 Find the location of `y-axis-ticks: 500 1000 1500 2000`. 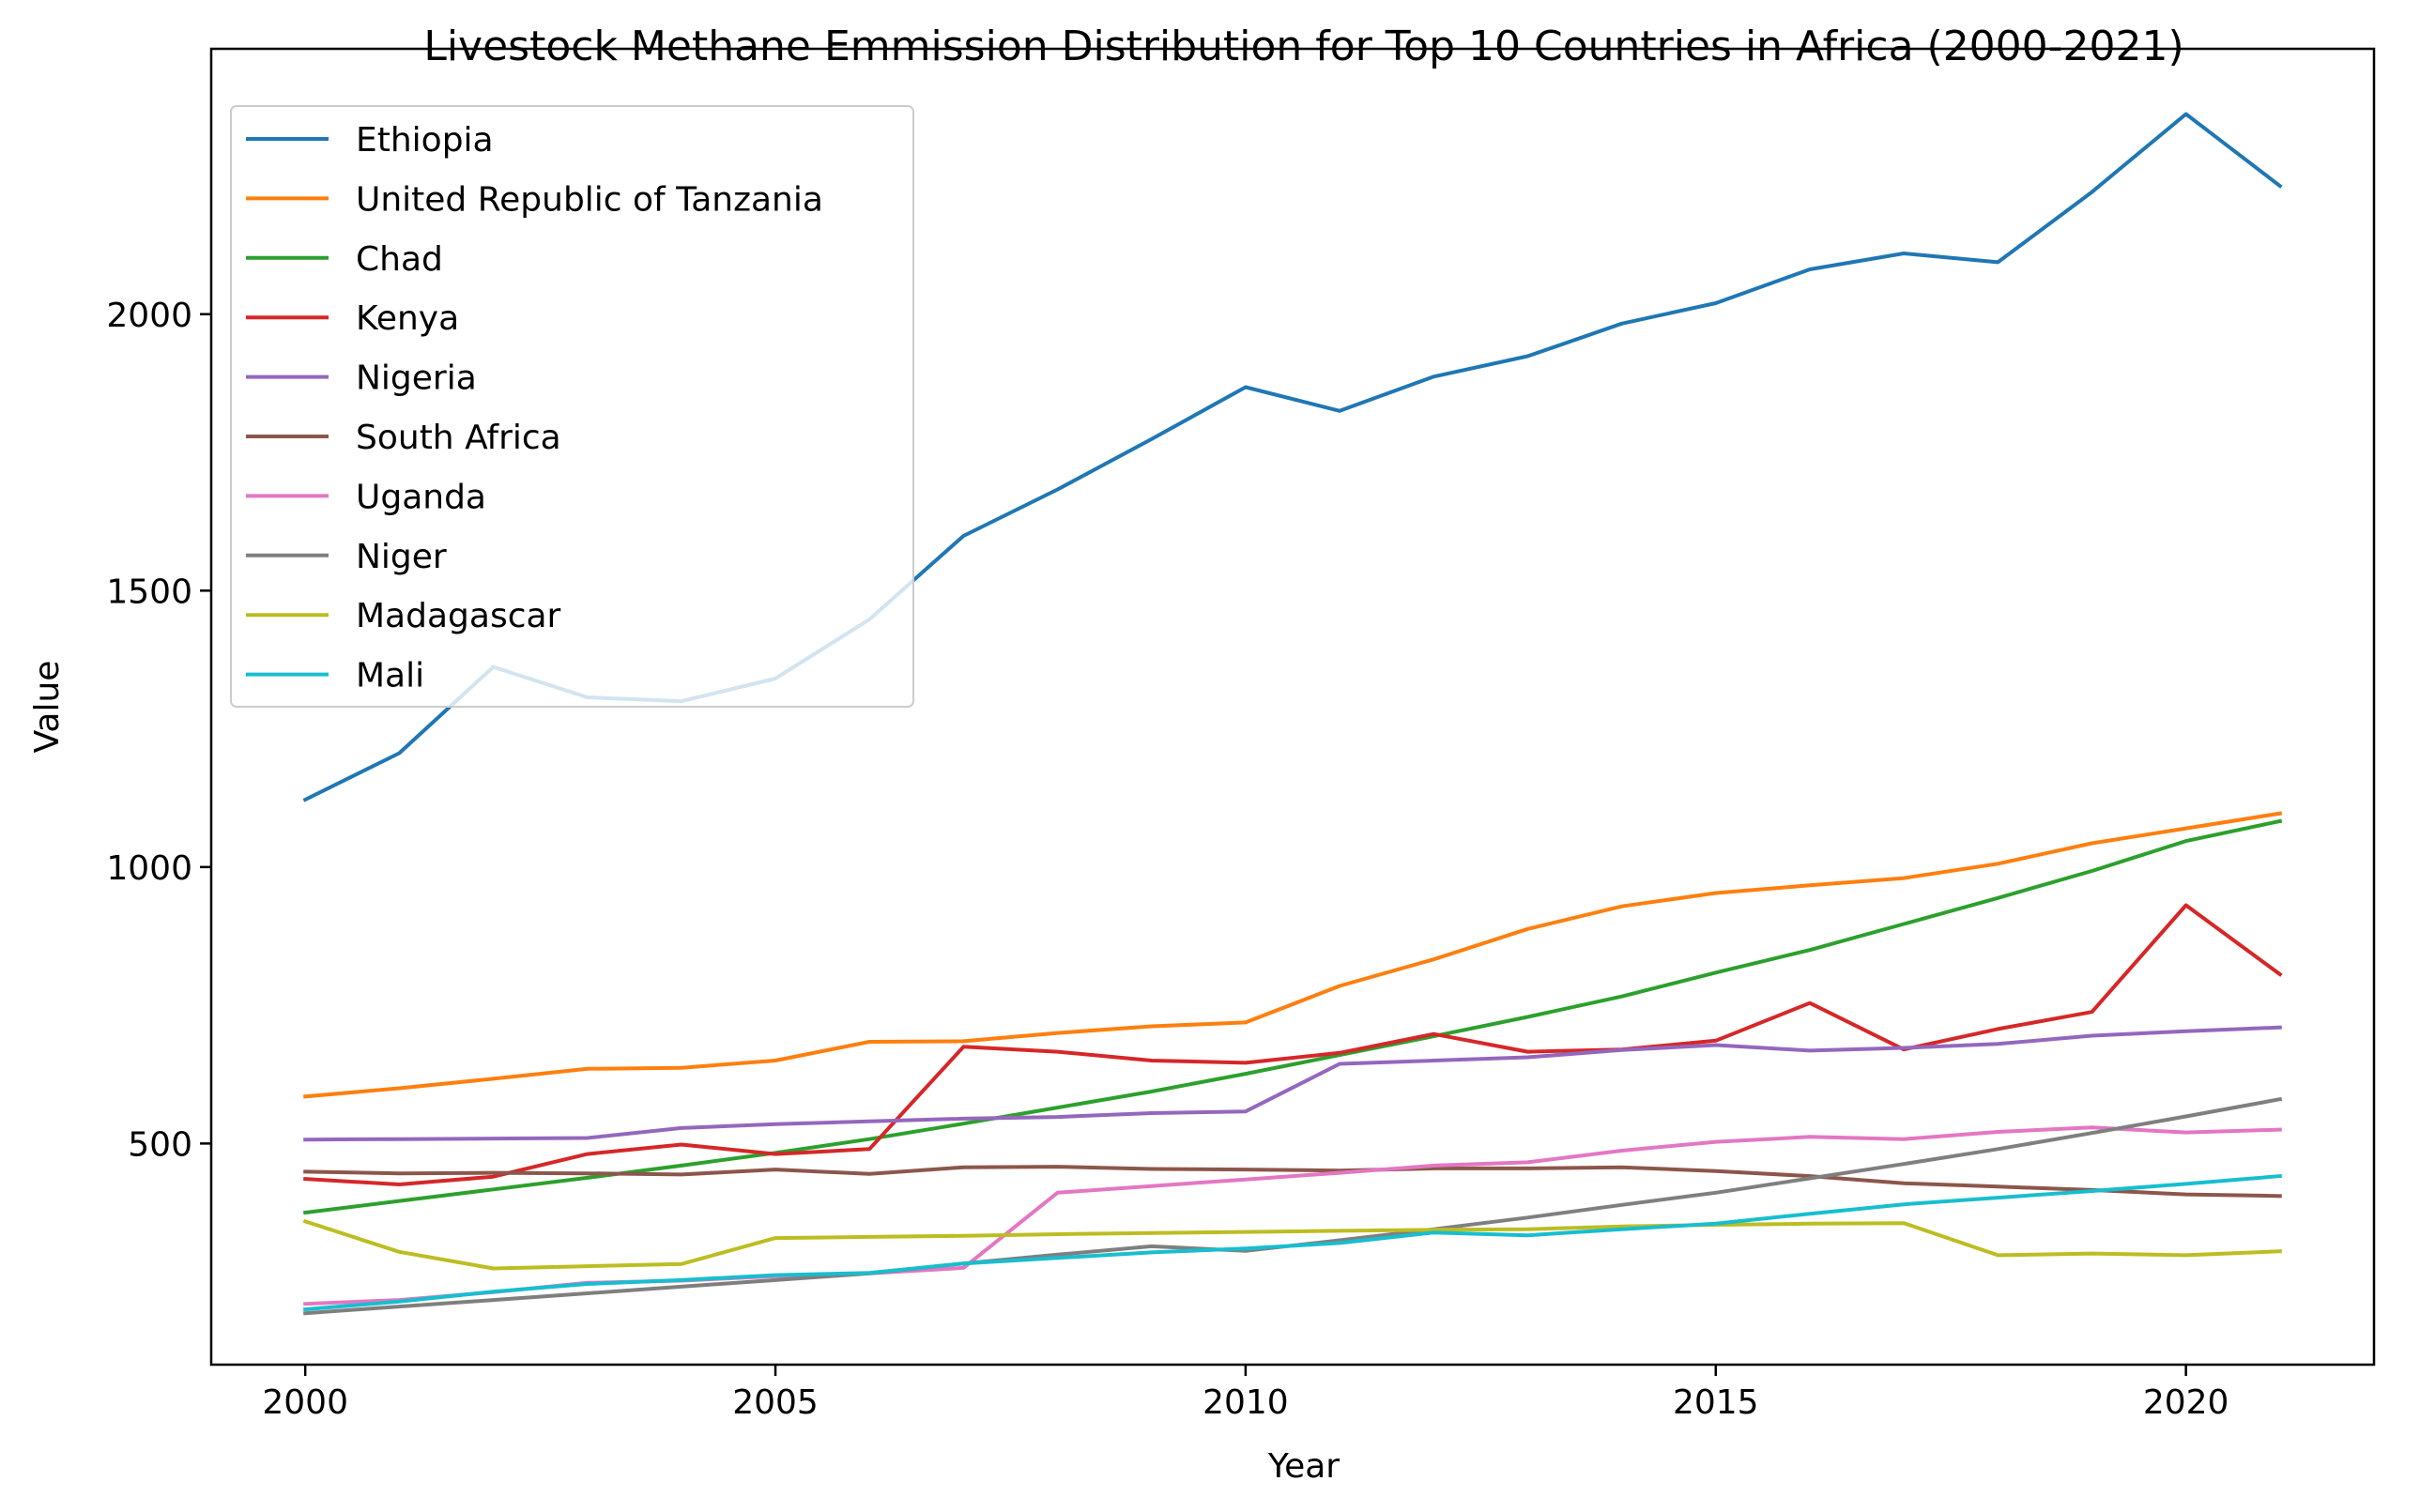

y-axis-ticks: 500 1000 1500 2000 is located at coordinates (158, 730).